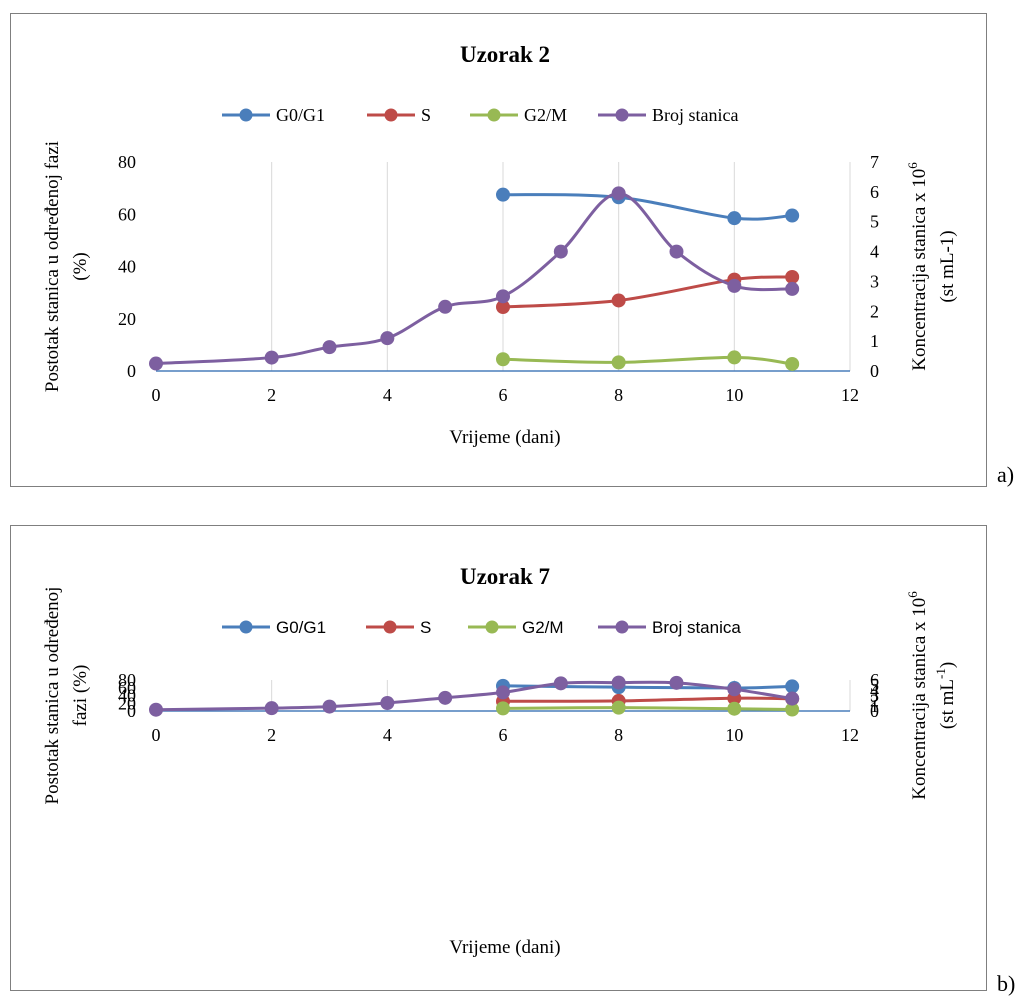 This screenshot has height=1002, width=1023. Describe the element at coordinates (127, 696) in the screenshot. I see `y-tick-label: 40` at that location.